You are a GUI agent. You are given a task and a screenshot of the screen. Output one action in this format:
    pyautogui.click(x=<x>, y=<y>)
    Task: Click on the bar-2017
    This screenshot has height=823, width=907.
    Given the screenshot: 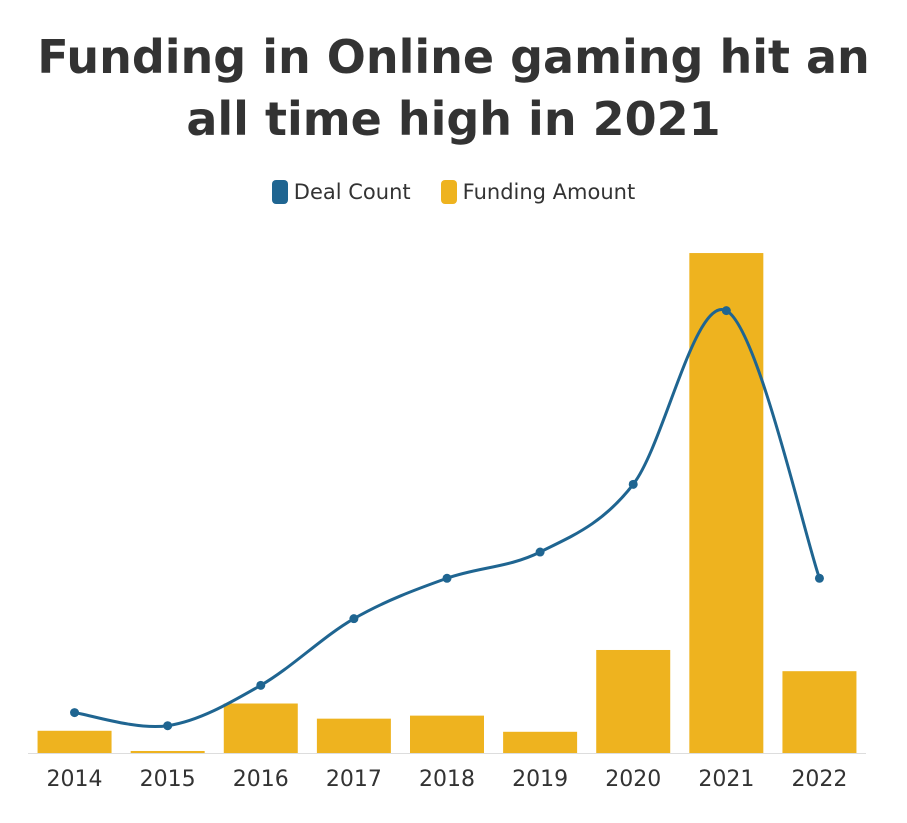 What is the action you would take?
    pyautogui.click(x=353, y=735)
    